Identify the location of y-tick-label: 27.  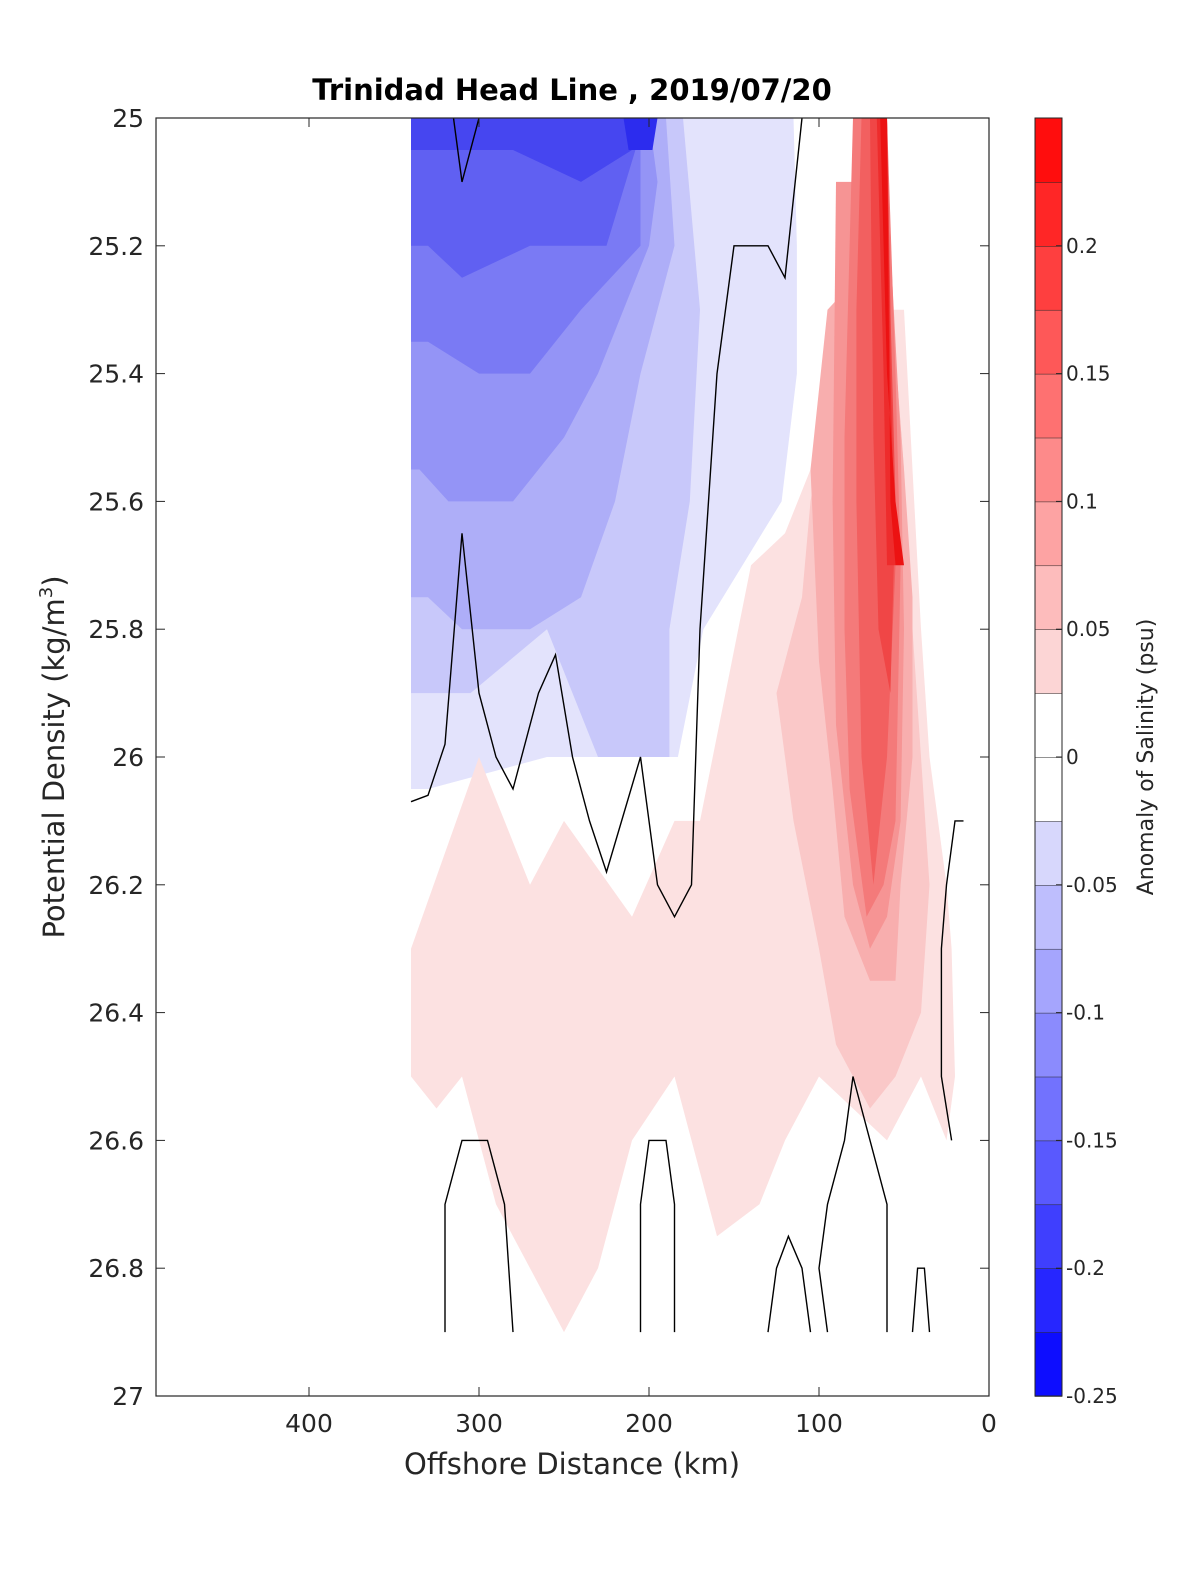
(128, 1396).